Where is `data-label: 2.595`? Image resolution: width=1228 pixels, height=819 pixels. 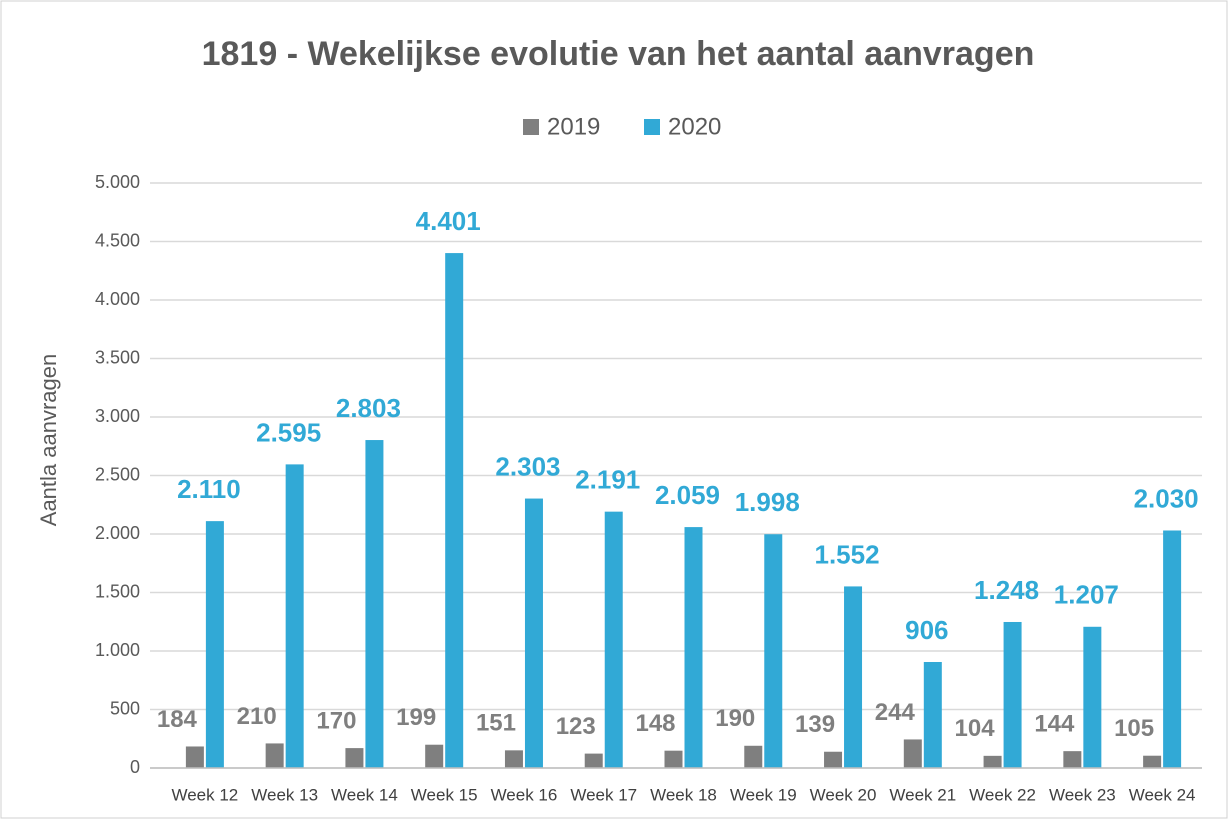 data-label: 2.595 is located at coordinates (288, 432).